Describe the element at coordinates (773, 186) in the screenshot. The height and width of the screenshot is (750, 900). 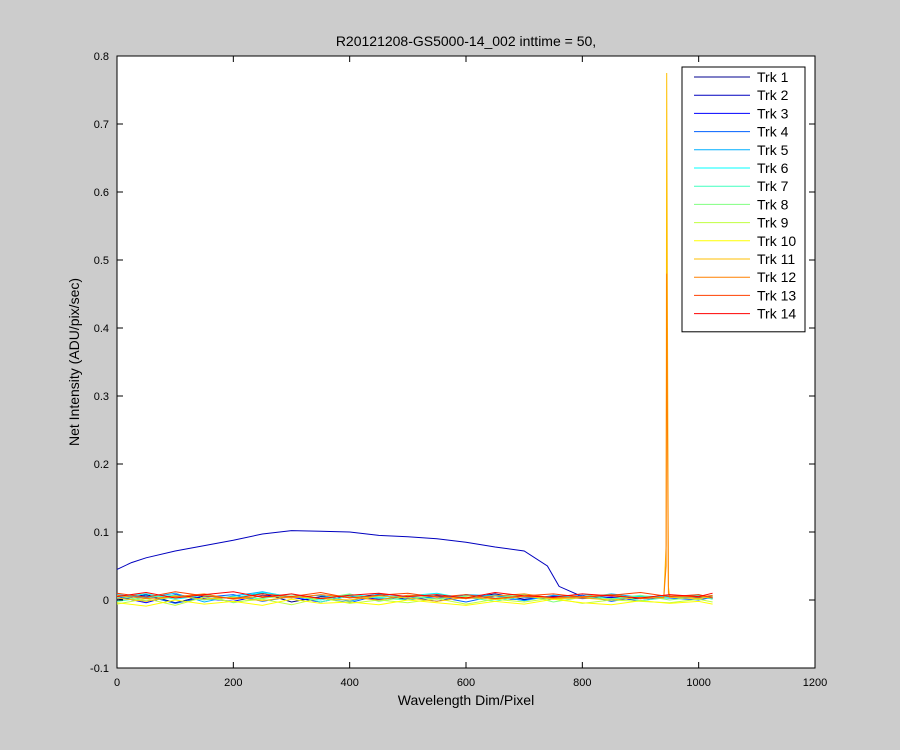
I see `legend-label: Trk 7` at that location.